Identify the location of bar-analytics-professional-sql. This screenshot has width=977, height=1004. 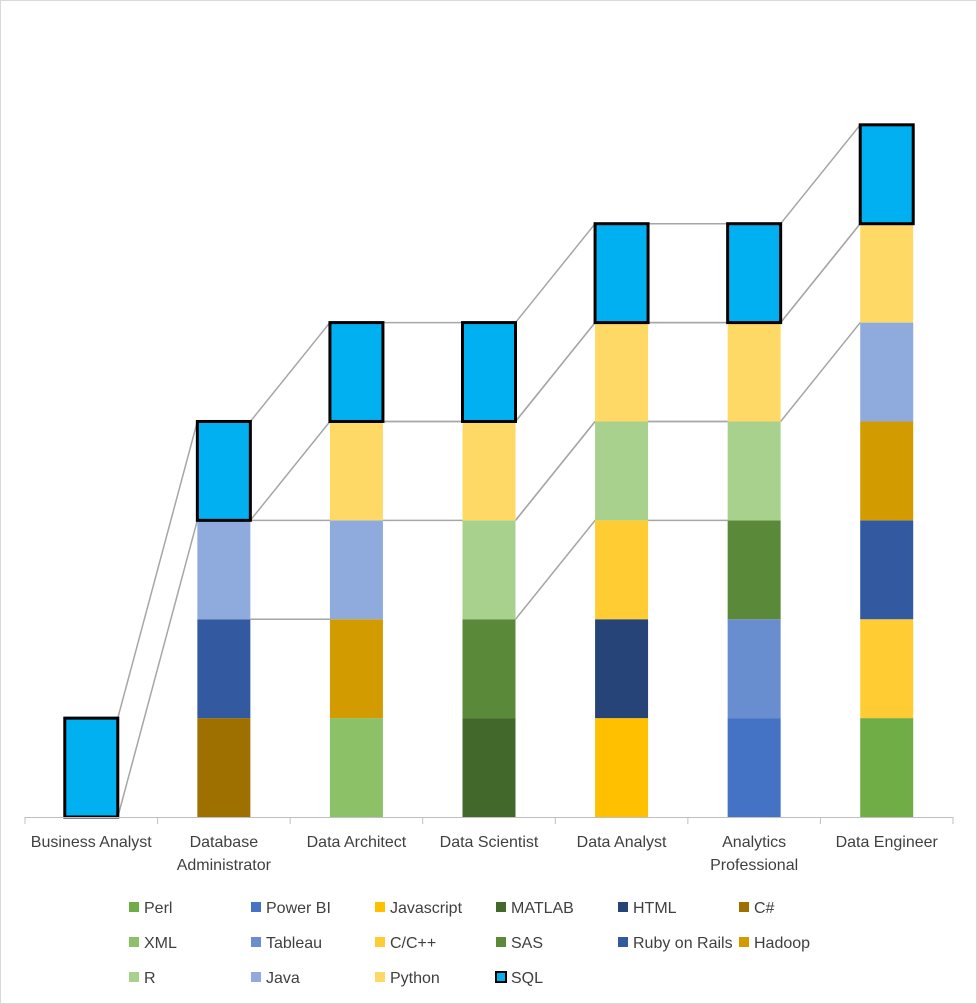
(754, 273).